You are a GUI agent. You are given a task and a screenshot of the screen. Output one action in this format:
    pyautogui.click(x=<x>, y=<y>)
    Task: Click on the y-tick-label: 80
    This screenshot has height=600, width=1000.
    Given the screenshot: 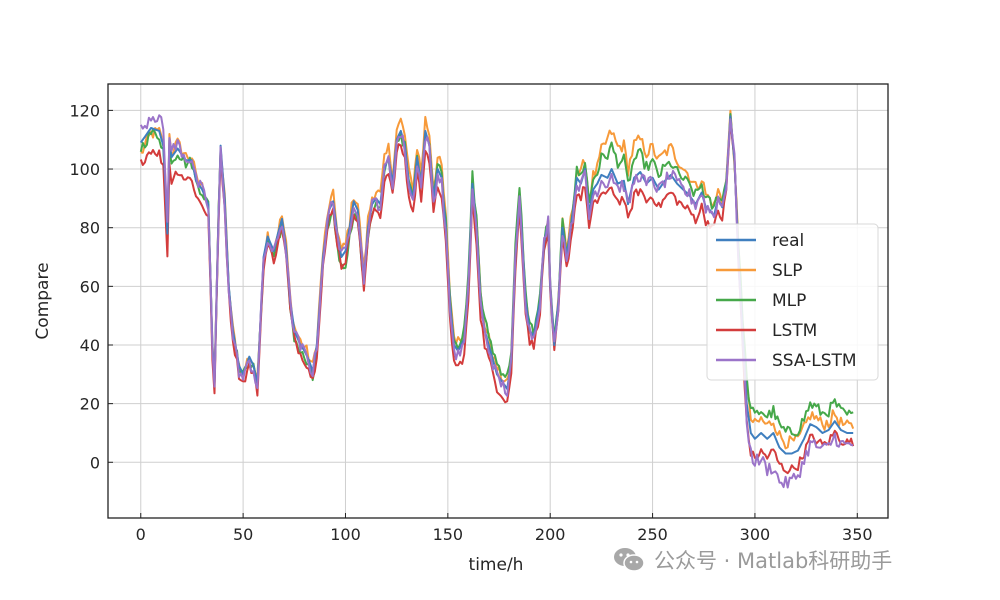 What is the action you would take?
    pyautogui.click(x=90, y=228)
    